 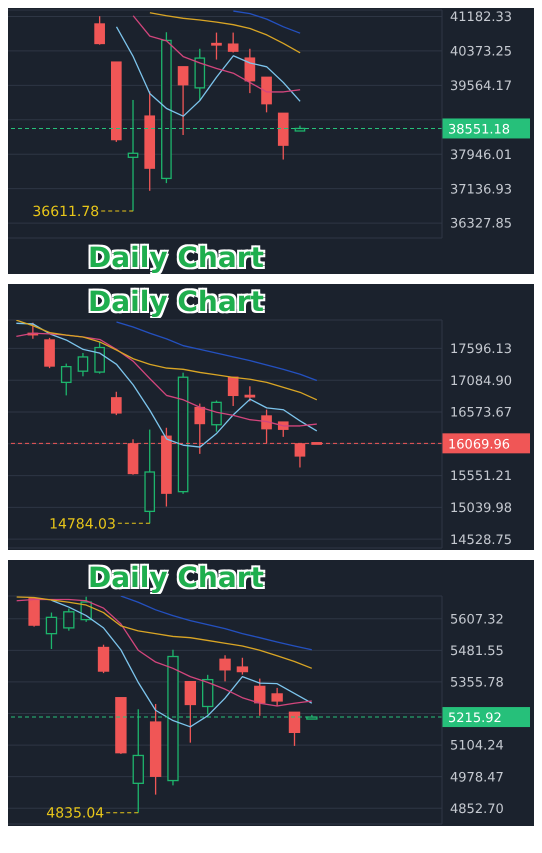 I want to click on annotation: 4835.04, so click(x=75, y=814).